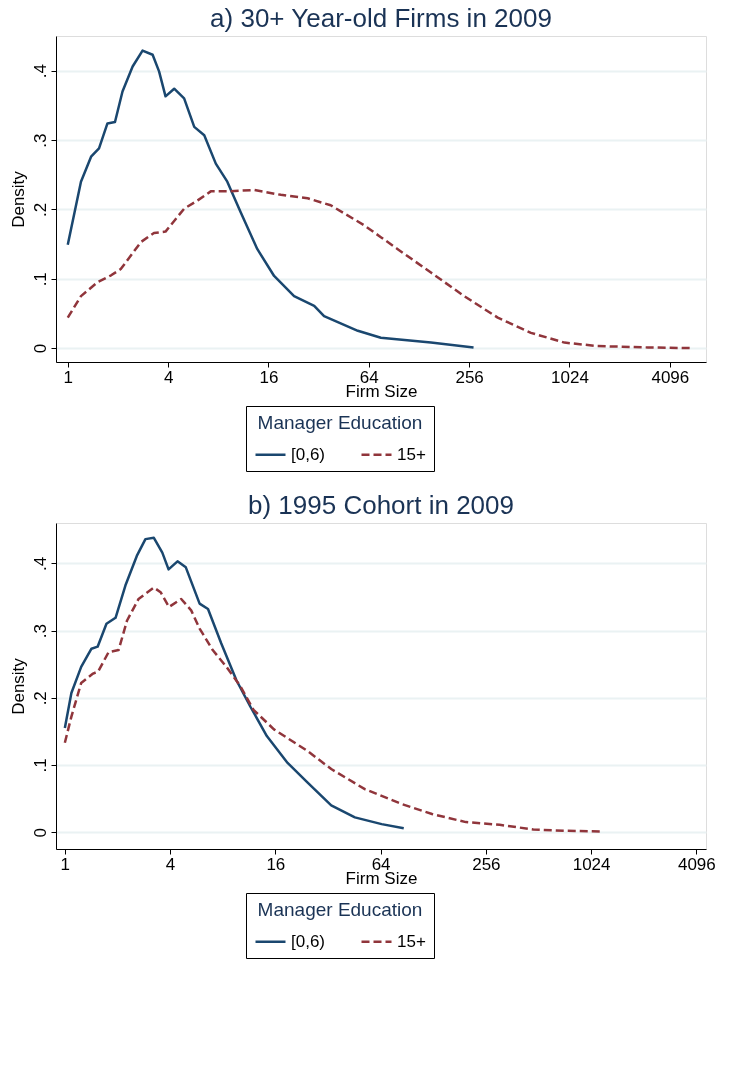 Image resolution: width=738 pixels, height=1072 pixels. Describe the element at coordinates (369, 377) in the screenshot. I see `x-tick-label: 64` at that location.